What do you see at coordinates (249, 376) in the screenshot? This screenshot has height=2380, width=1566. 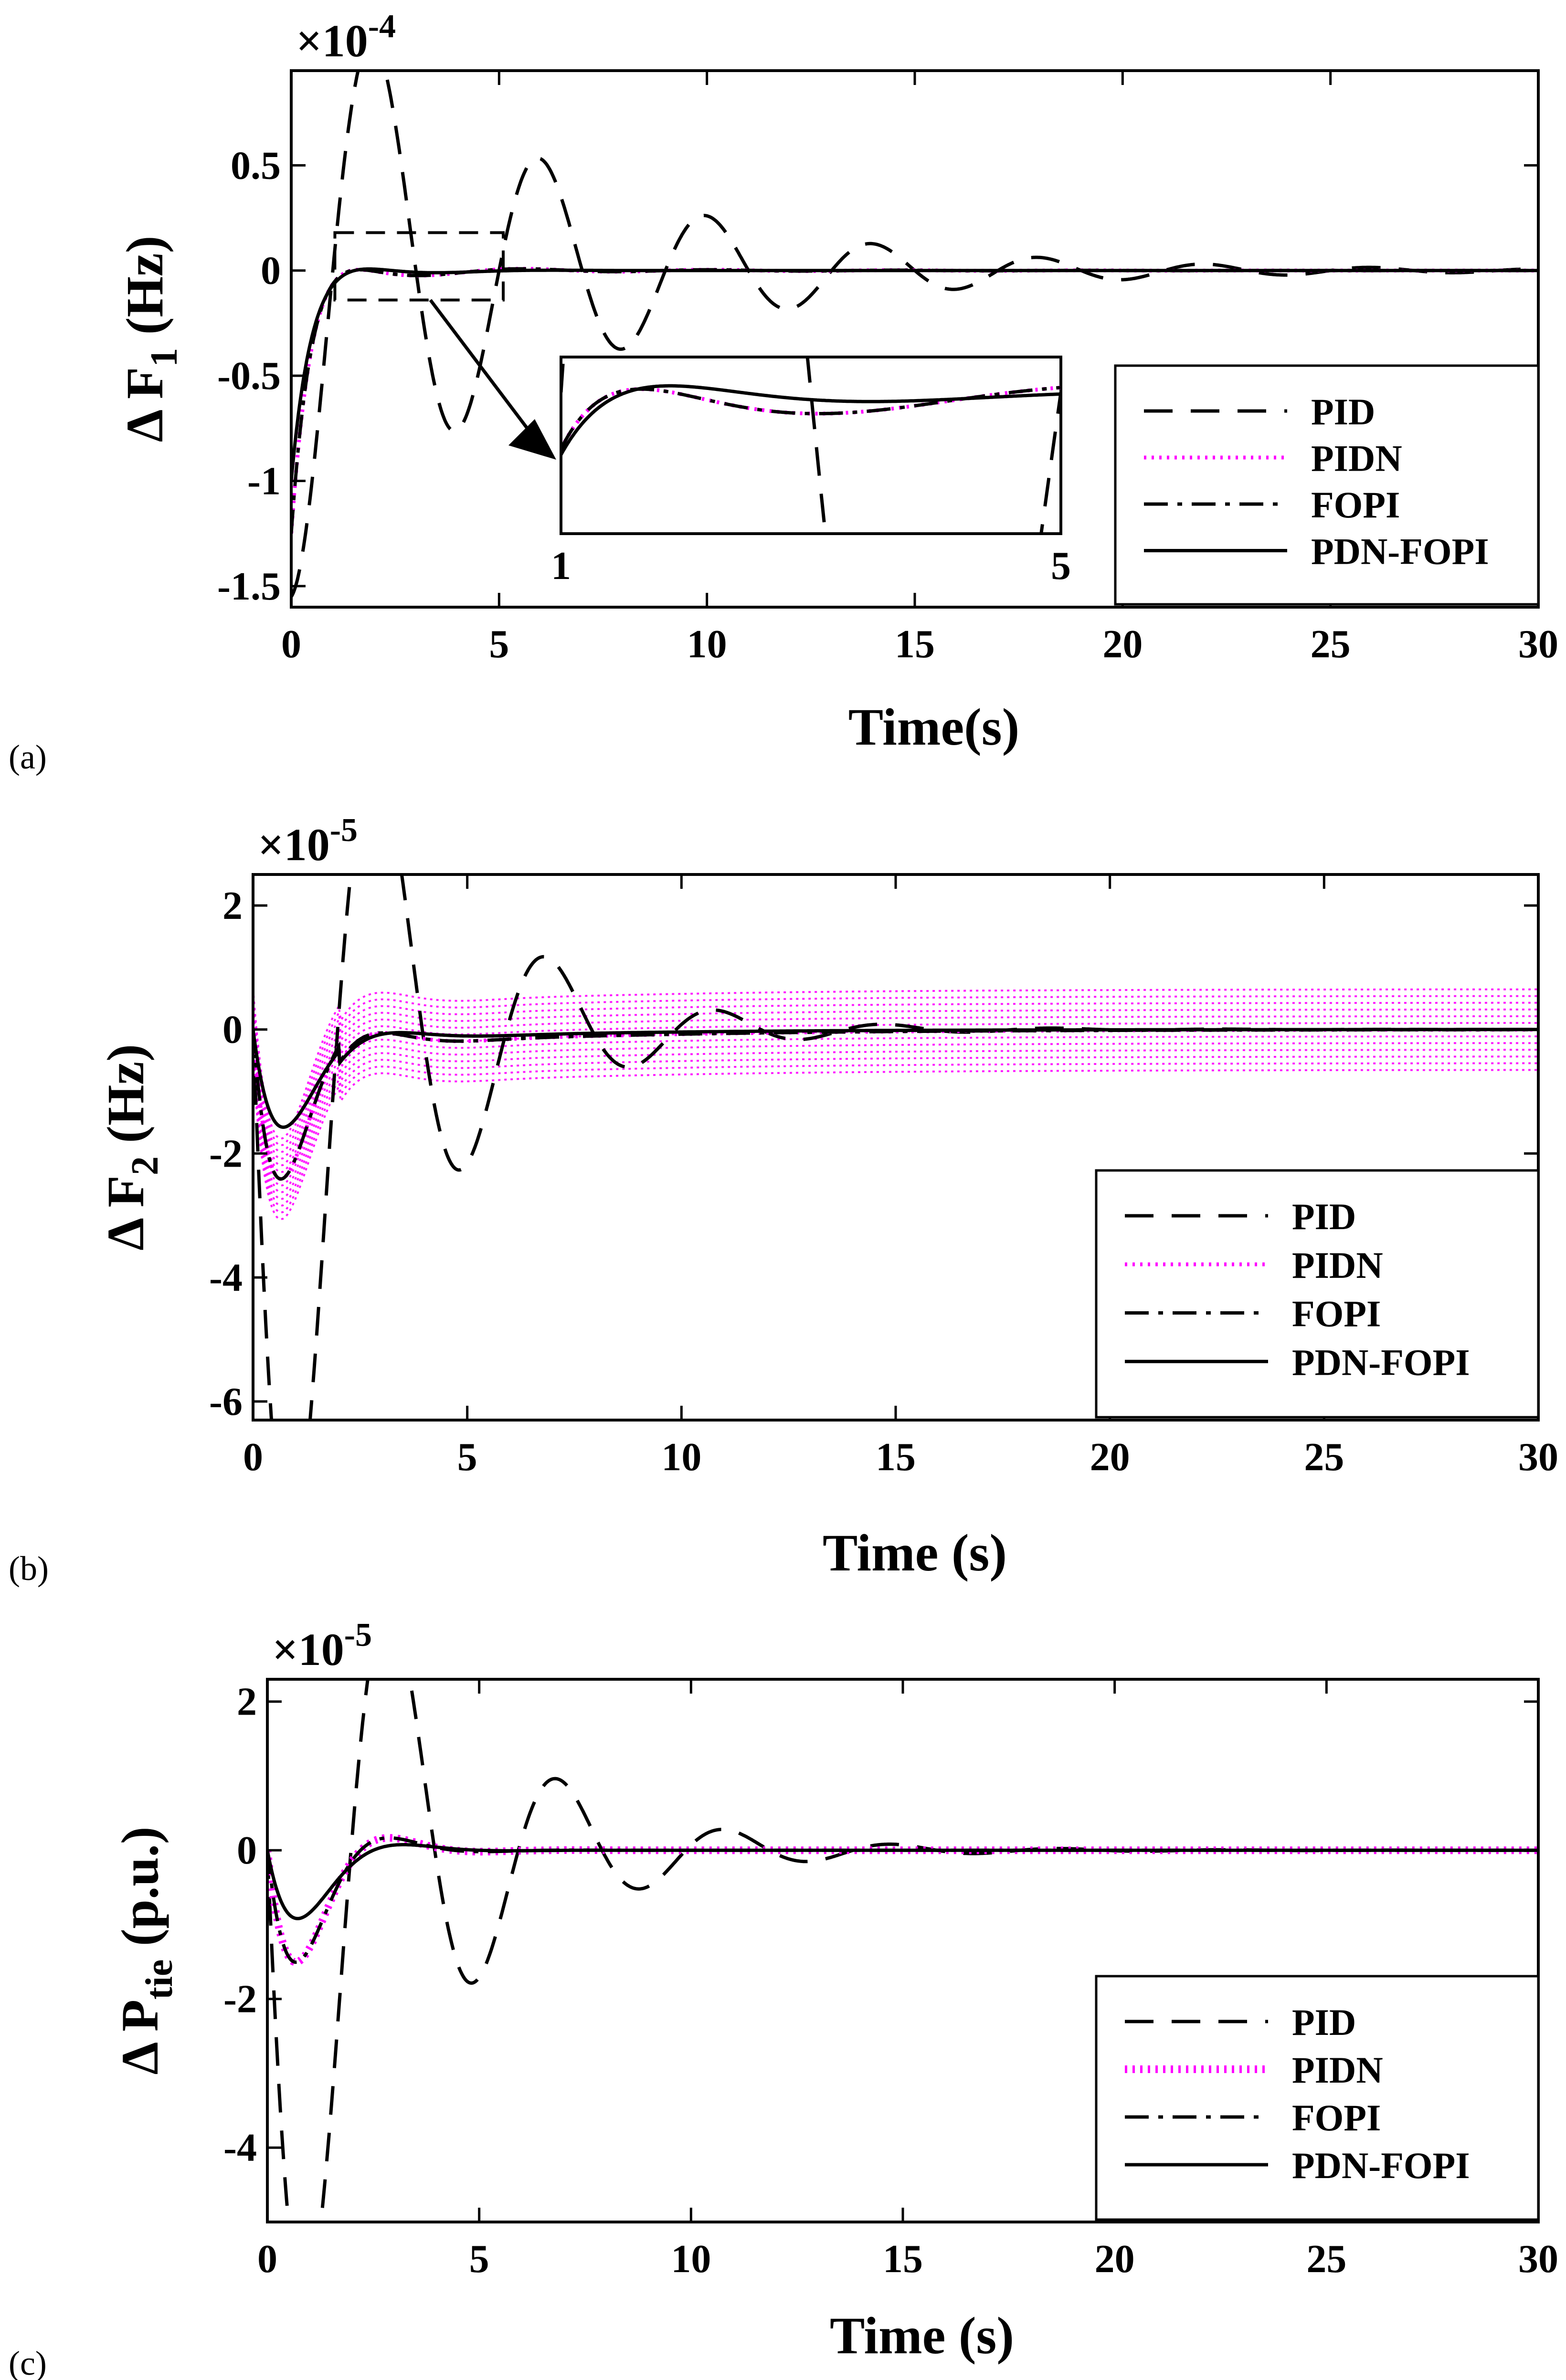 I see `y-tick-label: -0.5` at bounding box center [249, 376].